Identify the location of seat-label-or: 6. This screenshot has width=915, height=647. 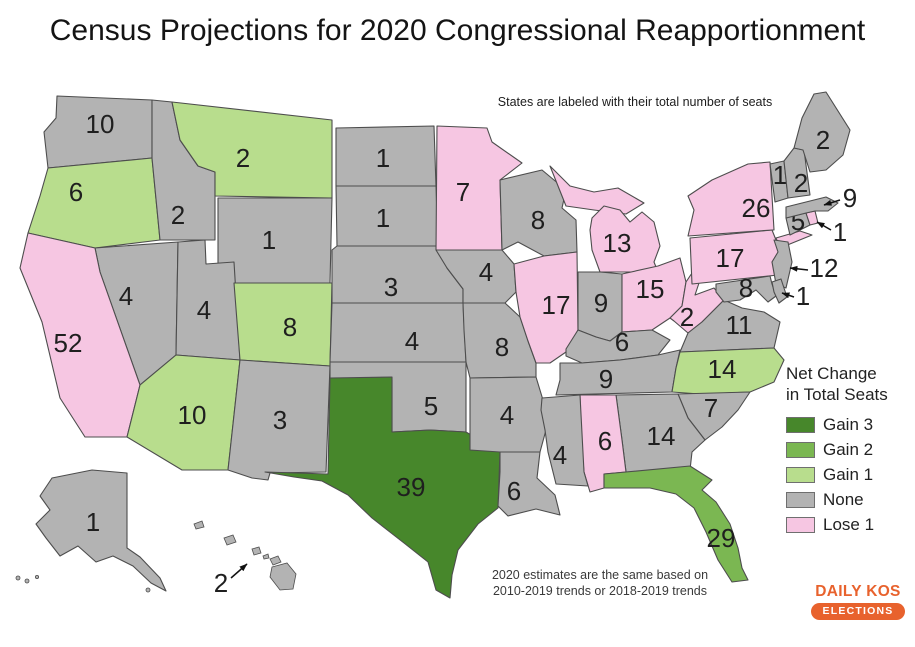
(76, 192).